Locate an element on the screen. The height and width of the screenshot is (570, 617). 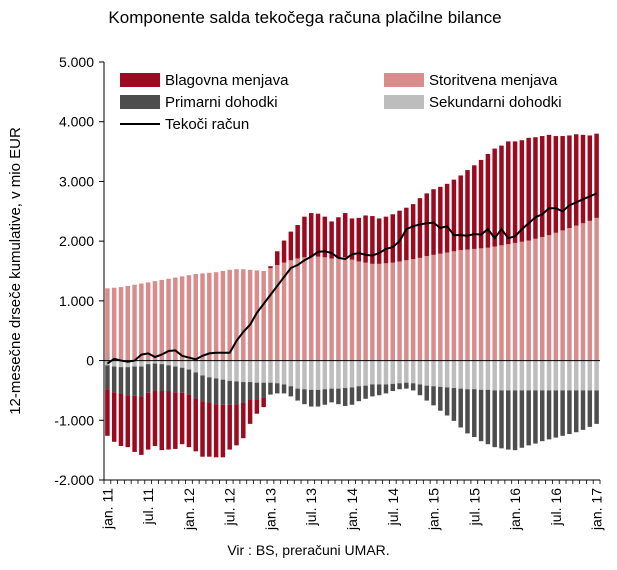
x-tick-label: jul. 12 is located at coordinates (230, 507).